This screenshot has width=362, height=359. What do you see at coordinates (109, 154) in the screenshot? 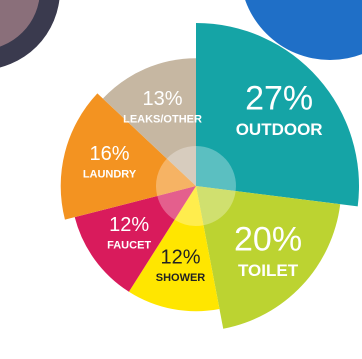
I see `slice-percent: 16%` at bounding box center [109, 154].